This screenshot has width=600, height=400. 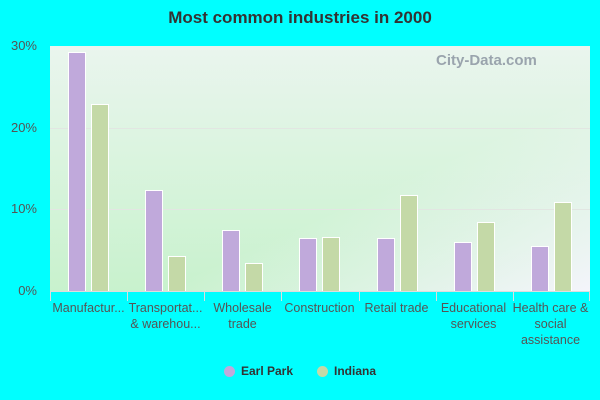 I want to click on y-tick-10: 10%, so click(x=23, y=208).